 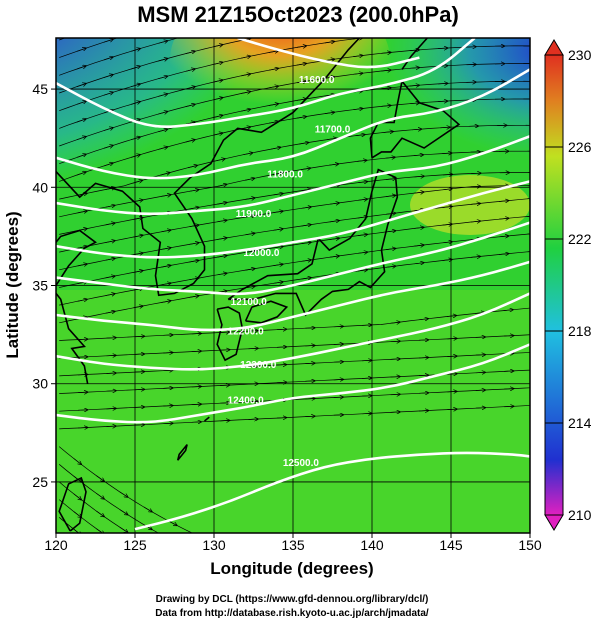 I want to click on y-tick-label: 40, so click(x=40, y=187).